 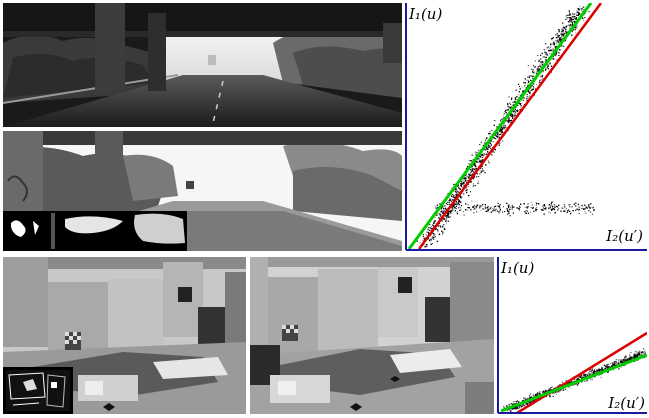 What do you see at coordinates (573, 383) in the screenshot?
I see `fit-line-green` at bounding box center [573, 383].